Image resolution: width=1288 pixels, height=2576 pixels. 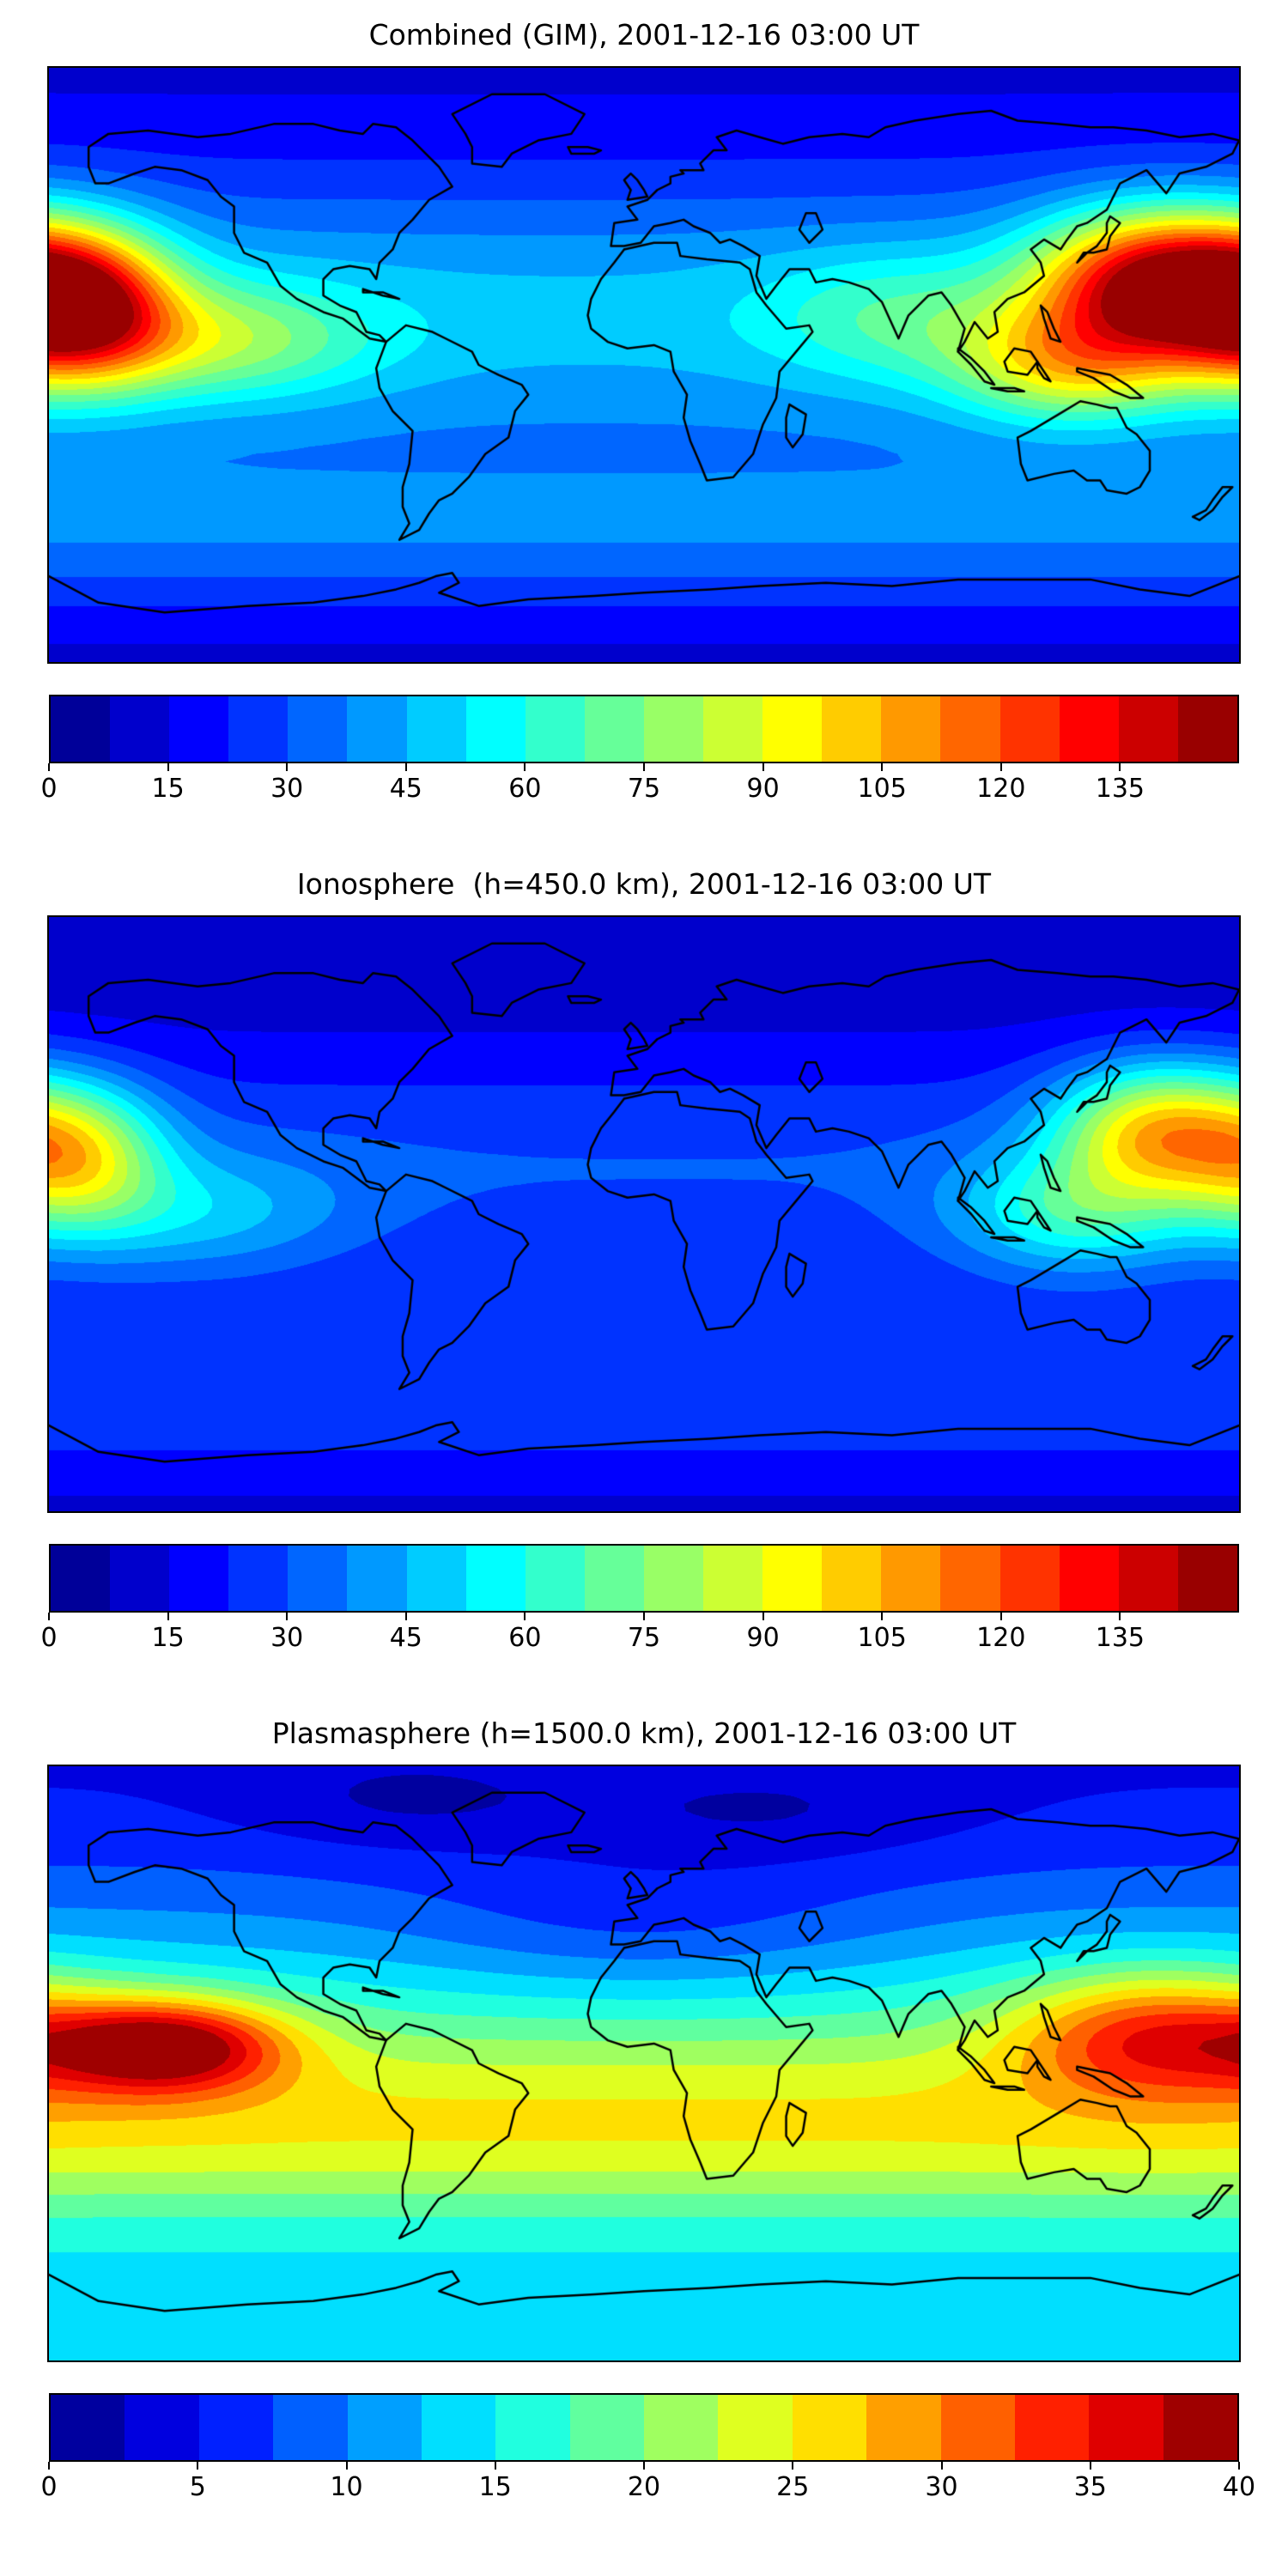 I want to click on colorbar: 0 5 10 15 20 25 30 35 40, so click(x=647, y=2450).